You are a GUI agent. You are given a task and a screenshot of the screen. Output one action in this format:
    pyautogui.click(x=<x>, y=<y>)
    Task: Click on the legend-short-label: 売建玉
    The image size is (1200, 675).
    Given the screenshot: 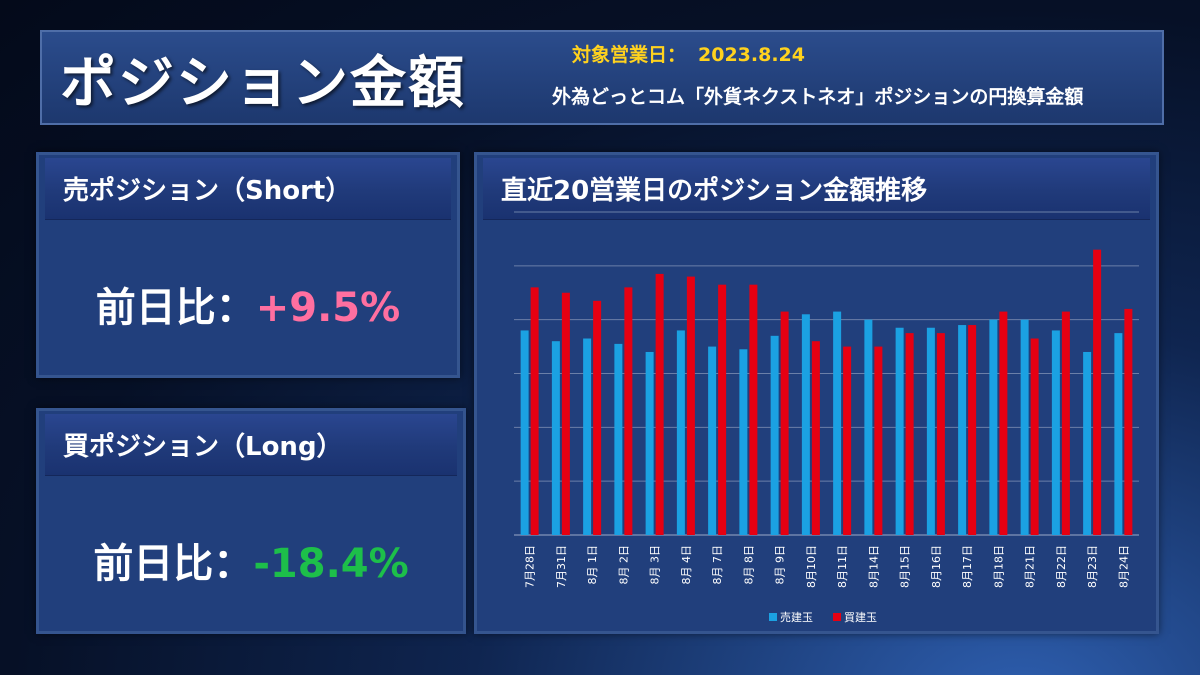 What is the action you would take?
    pyautogui.click(x=796, y=617)
    